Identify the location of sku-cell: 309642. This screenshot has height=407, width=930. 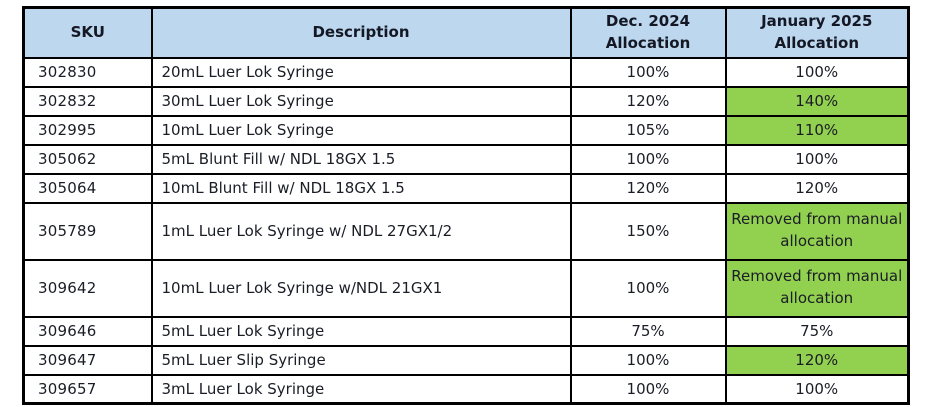
(87, 288).